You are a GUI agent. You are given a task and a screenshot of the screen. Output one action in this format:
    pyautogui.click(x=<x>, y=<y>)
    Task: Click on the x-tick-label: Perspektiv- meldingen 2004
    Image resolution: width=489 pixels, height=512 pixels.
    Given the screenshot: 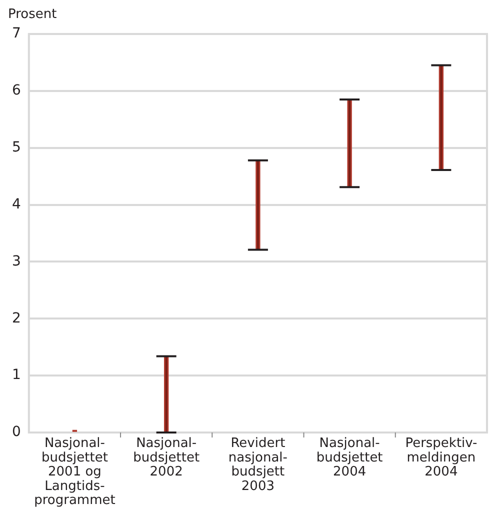 What is the action you would take?
    pyautogui.click(x=441, y=458)
    